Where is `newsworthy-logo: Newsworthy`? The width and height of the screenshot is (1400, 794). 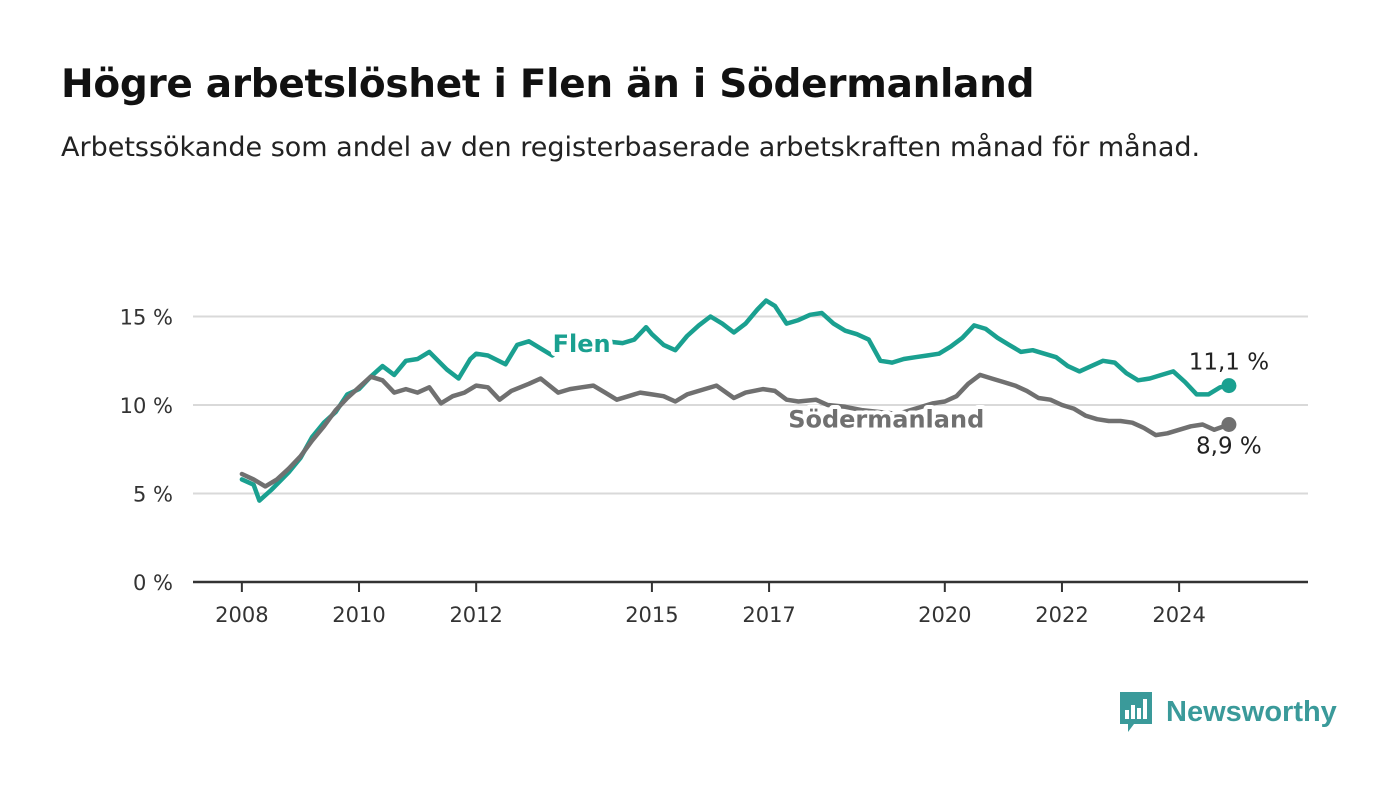 newsworthy-logo: Newsworthy is located at coordinates (1227, 712).